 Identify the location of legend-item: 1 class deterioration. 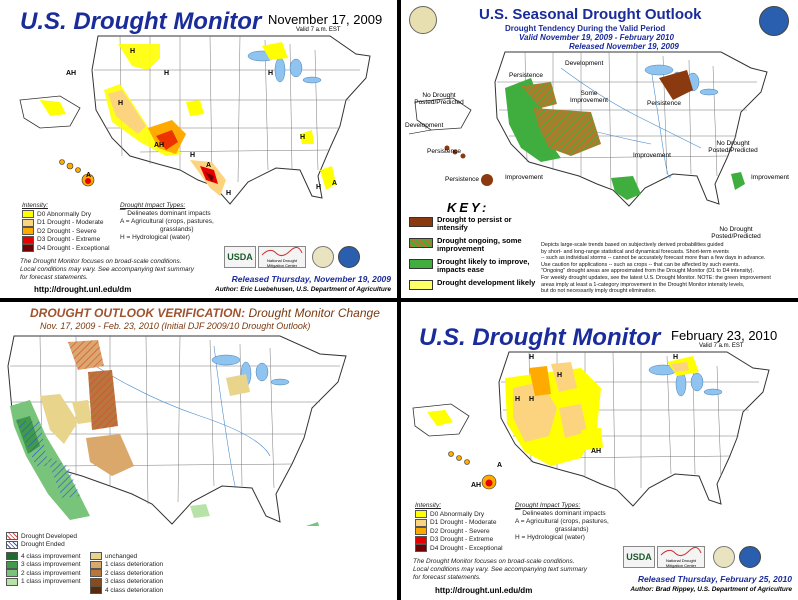
(127, 565).